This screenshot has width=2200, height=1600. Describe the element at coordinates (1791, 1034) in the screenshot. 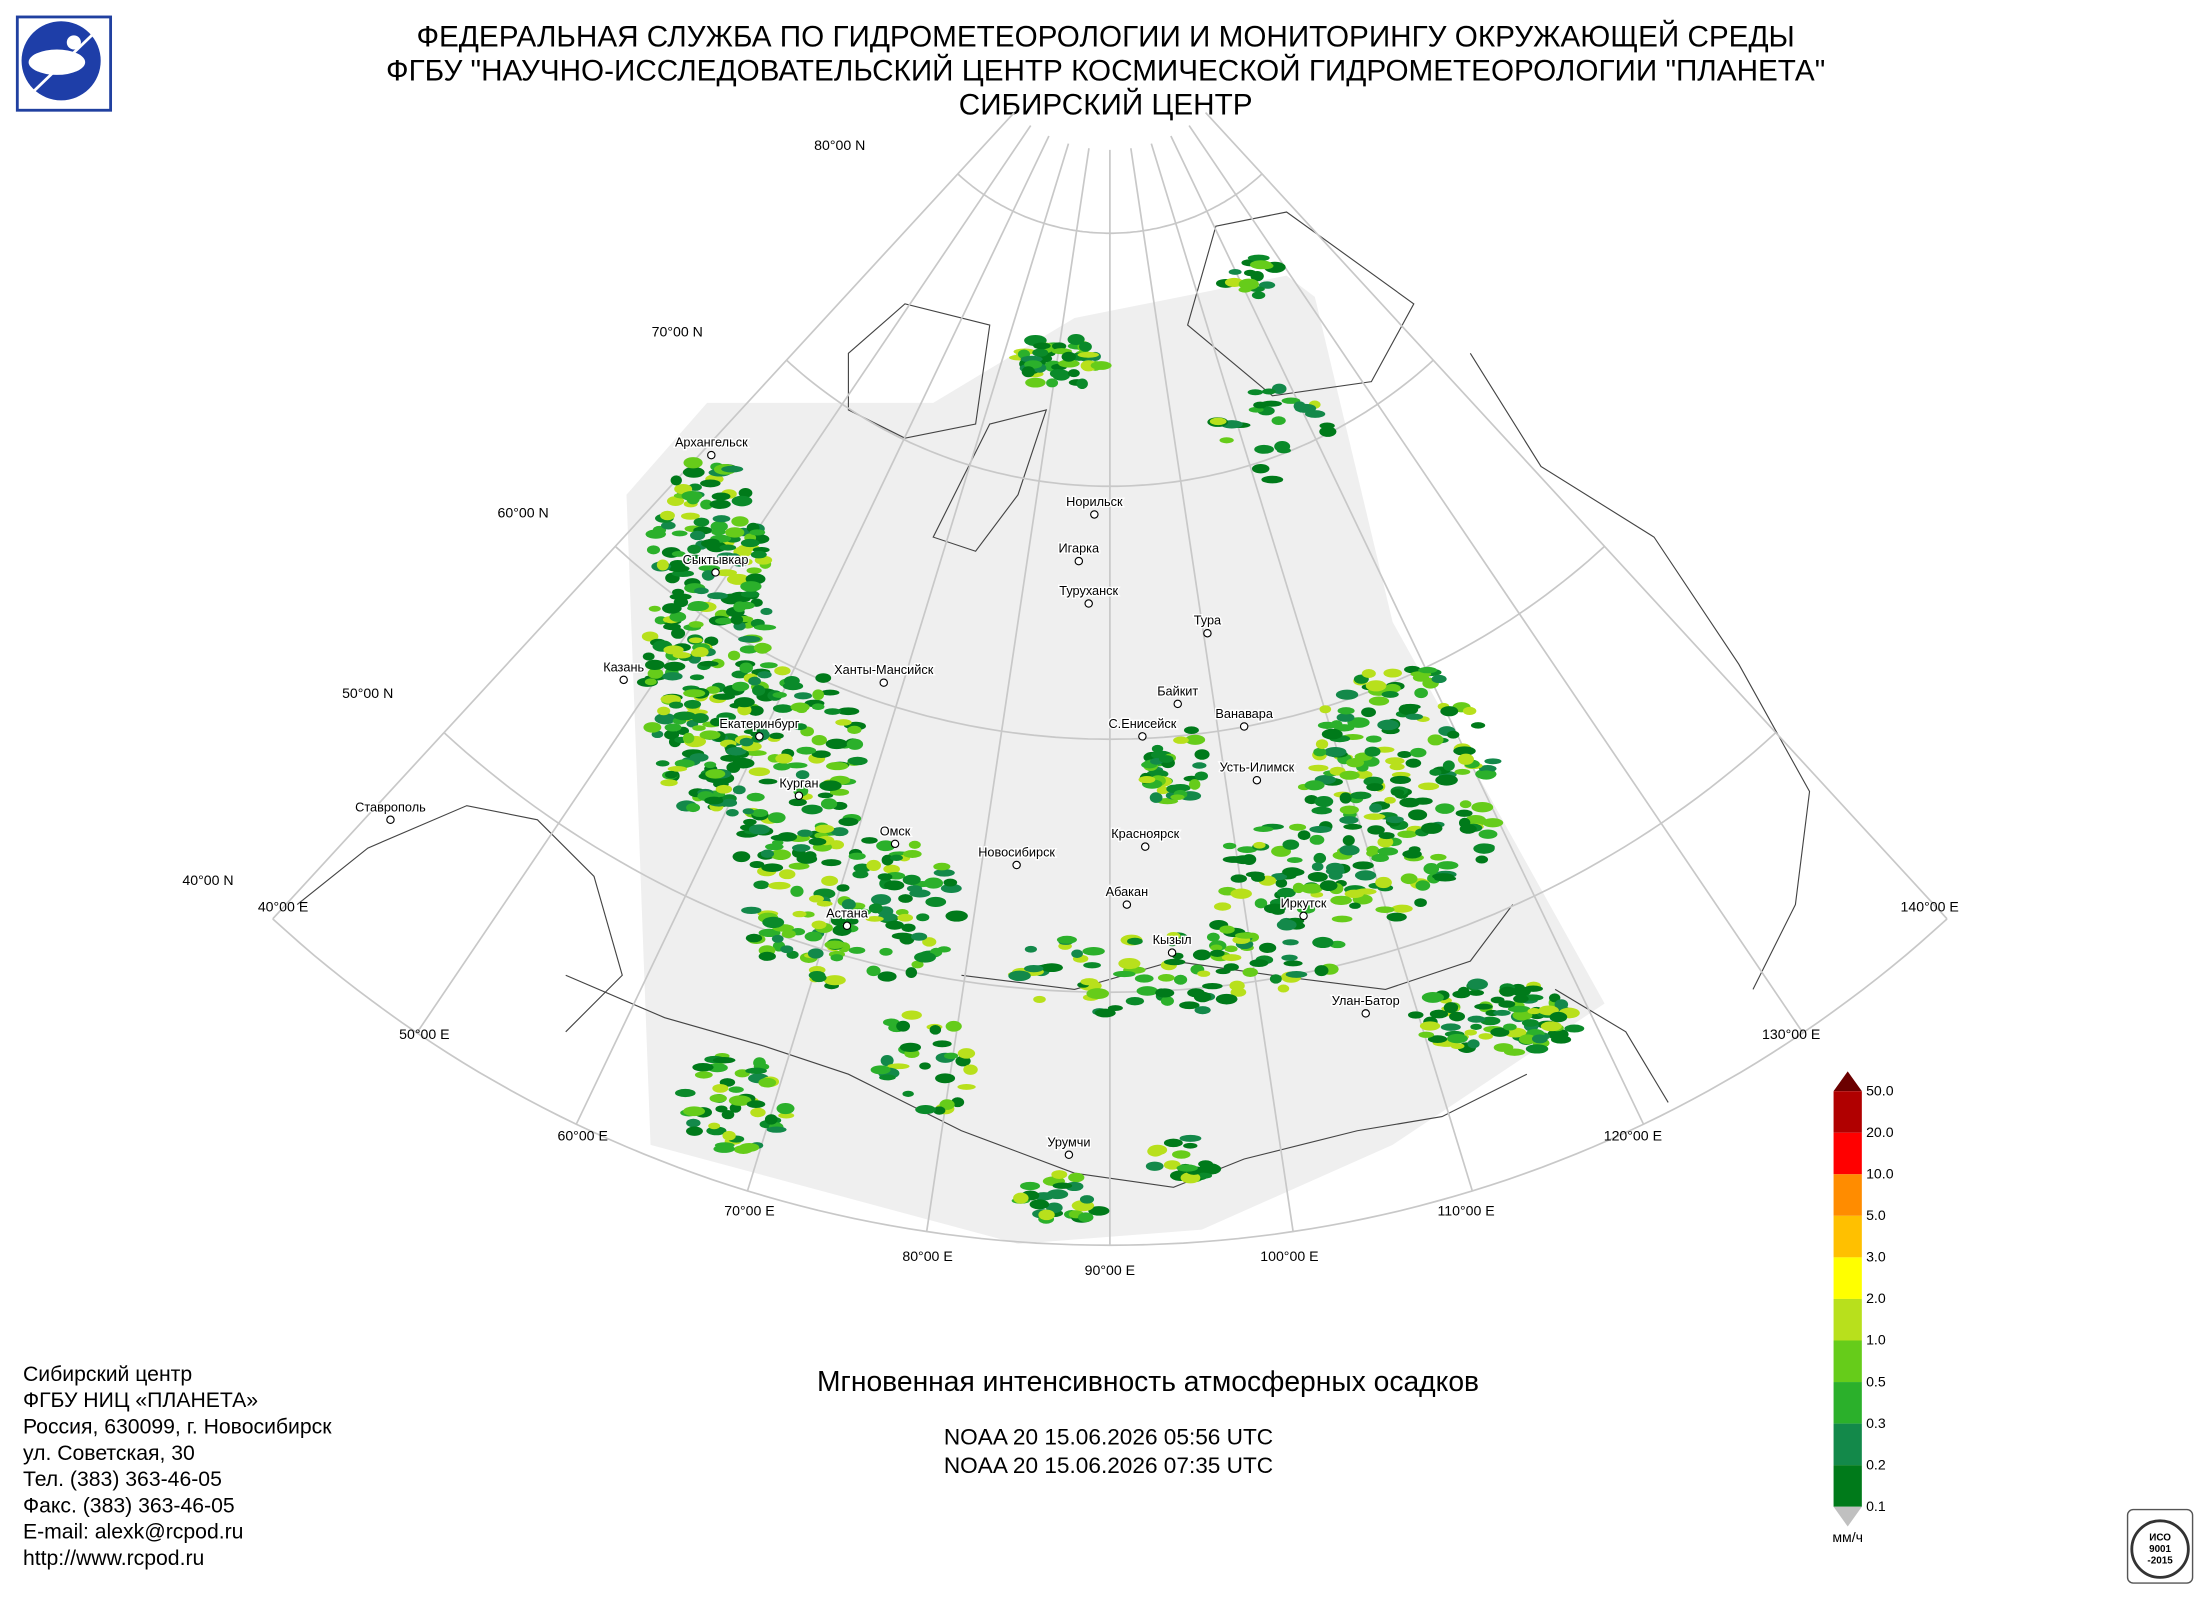

I see `lon-label: 130°00 E` at that location.